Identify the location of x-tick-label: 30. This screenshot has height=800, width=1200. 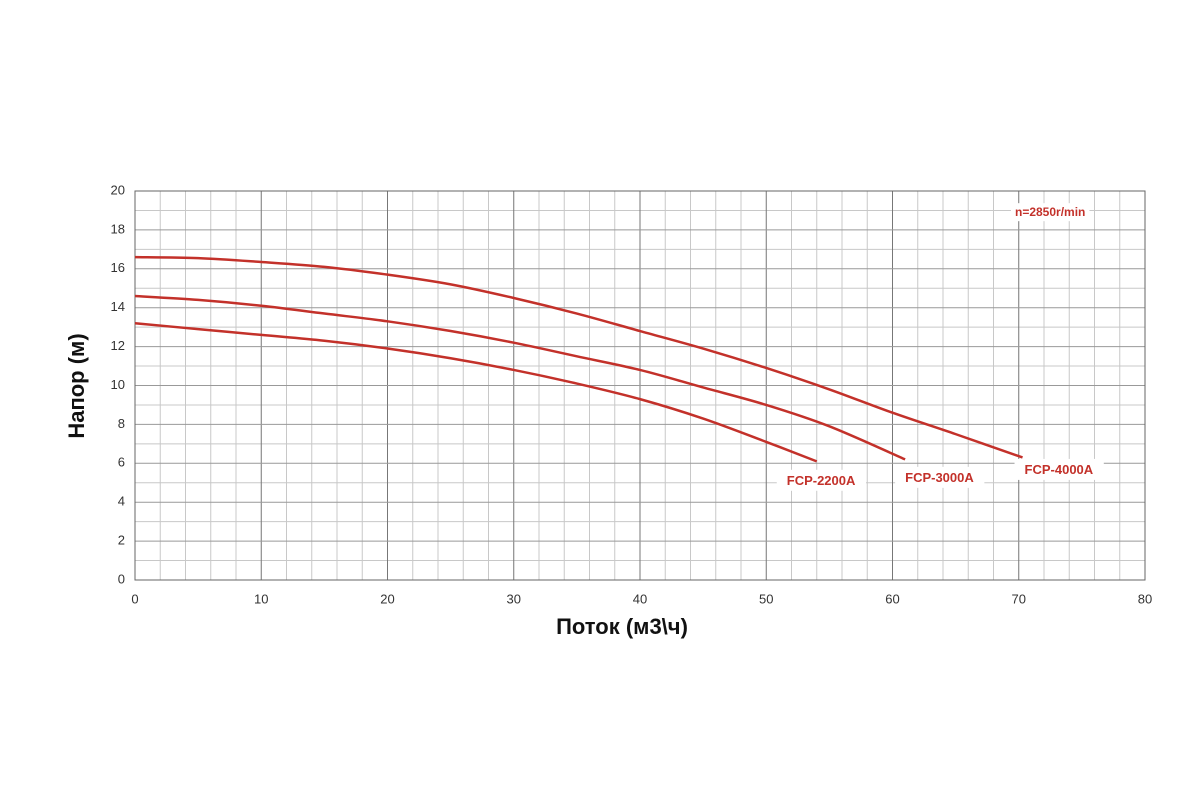
(514, 598).